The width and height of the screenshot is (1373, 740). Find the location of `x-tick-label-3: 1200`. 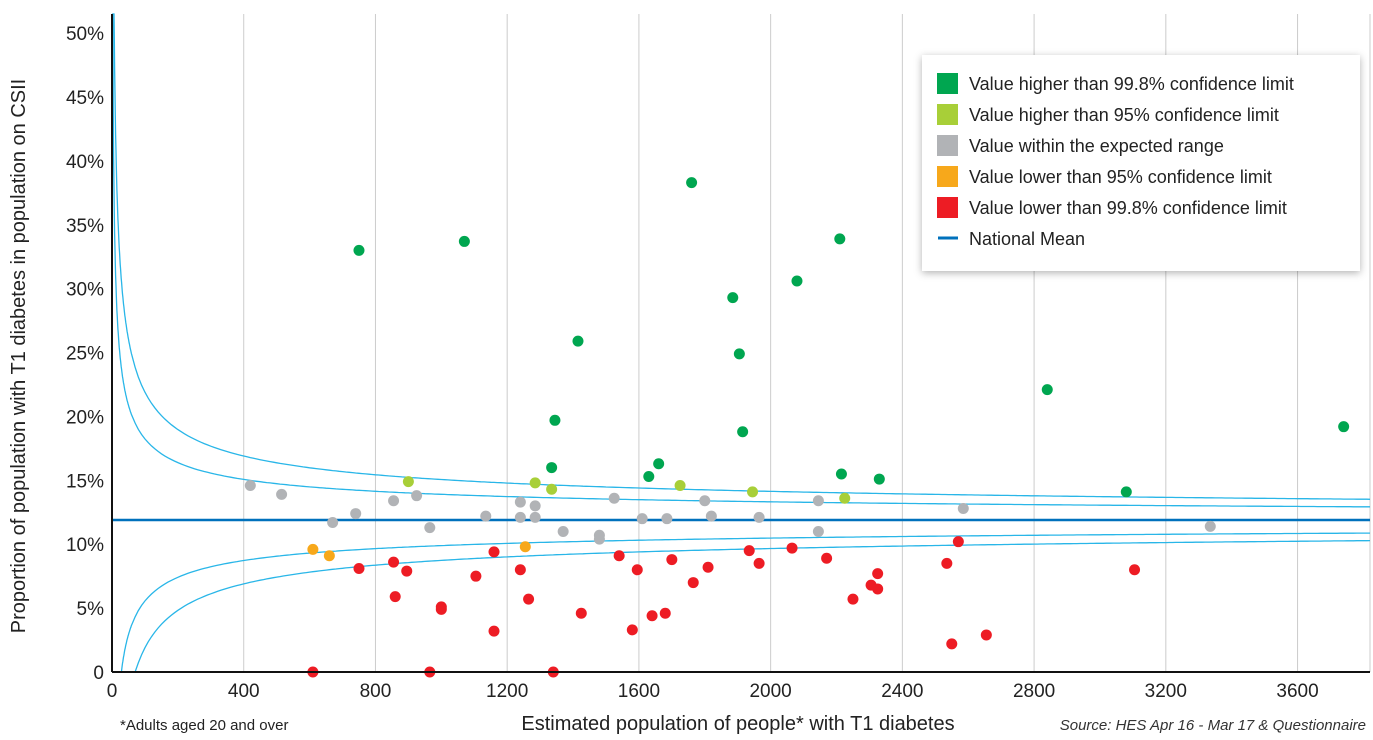

x-tick-label-3: 1200 is located at coordinates (507, 691).